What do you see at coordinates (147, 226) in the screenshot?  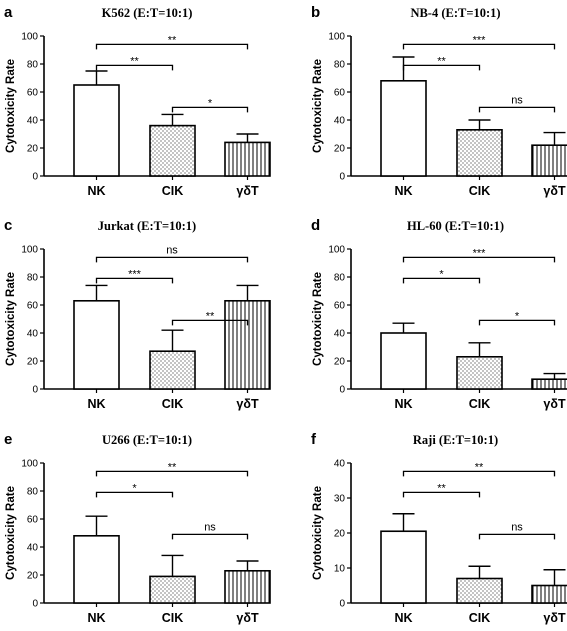 I see `chart-title: Jurkat (E:T=10:1)` at bounding box center [147, 226].